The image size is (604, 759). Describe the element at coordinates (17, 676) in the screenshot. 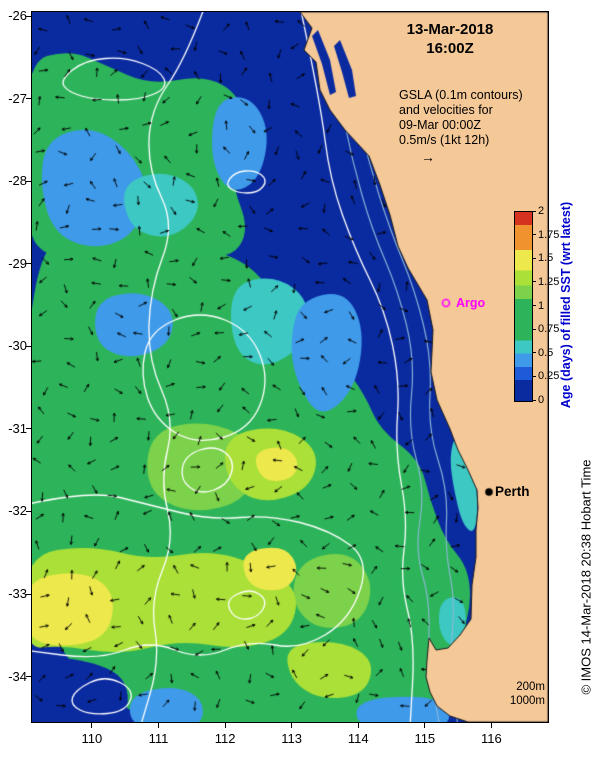

I see `y-axis-tick-label: -34` at that location.